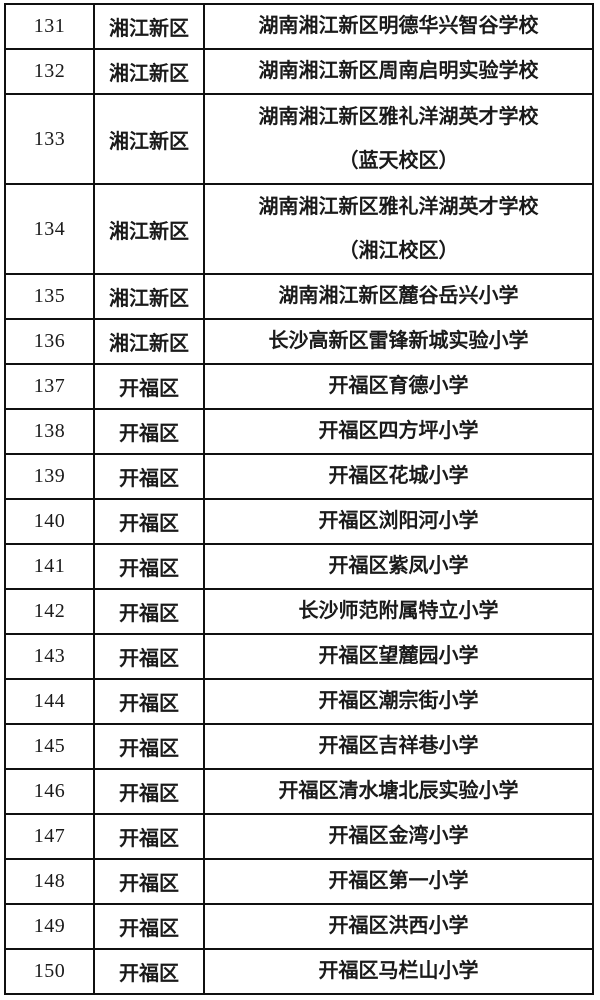 The height and width of the screenshot is (1000, 600). Describe the element at coordinates (49, 476) in the screenshot. I see `row-number: 139` at that location.